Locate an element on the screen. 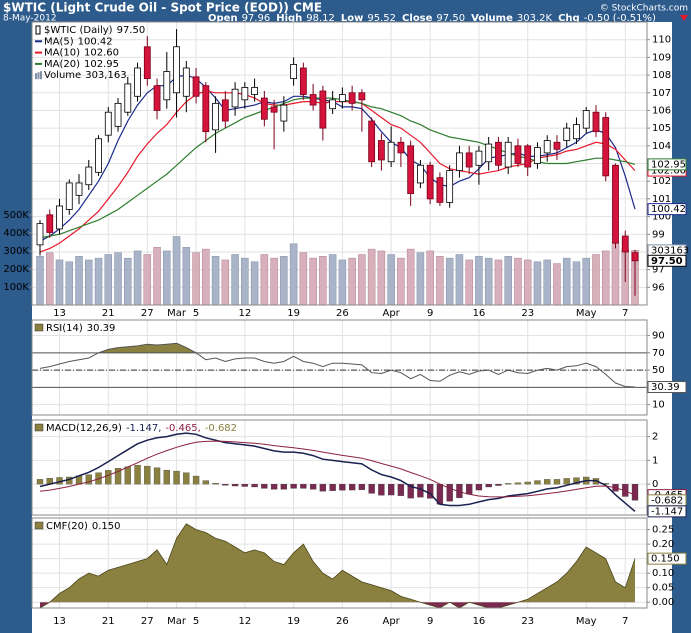 The height and width of the screenshot is (633, 691). panel-title-part: -0.465, is located at coordinates (182, 428).